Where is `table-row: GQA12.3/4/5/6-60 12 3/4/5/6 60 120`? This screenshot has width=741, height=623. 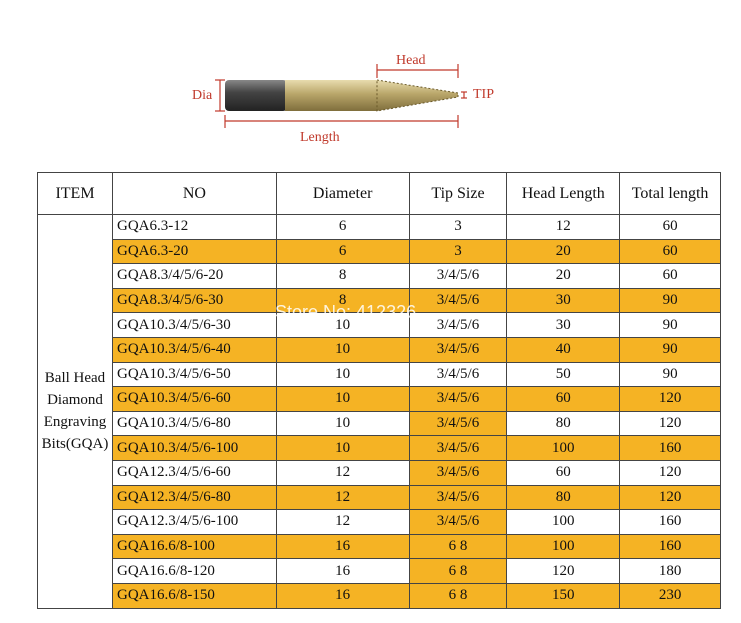
table-row: GQA12.3/4/5/6-60 12 3/4/5/6 60 120 is located at coordinates (379, 472).